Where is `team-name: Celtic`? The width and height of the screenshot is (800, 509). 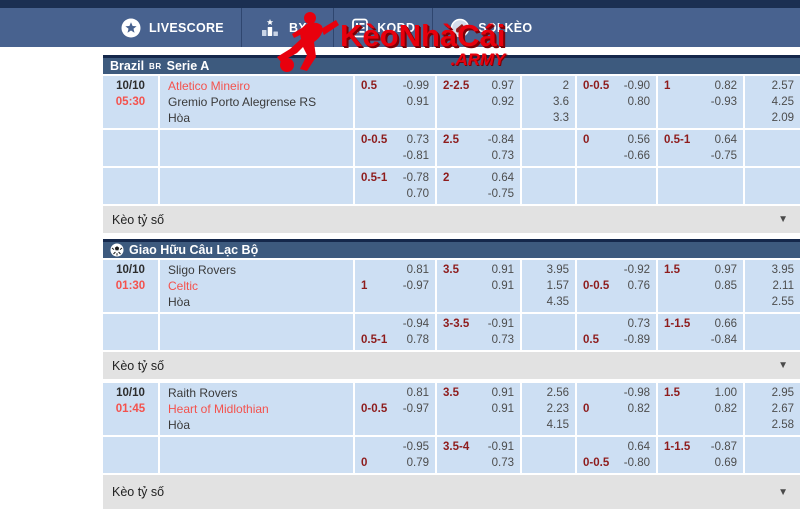 team-name: Celtic is located at coordinates (183, 286).